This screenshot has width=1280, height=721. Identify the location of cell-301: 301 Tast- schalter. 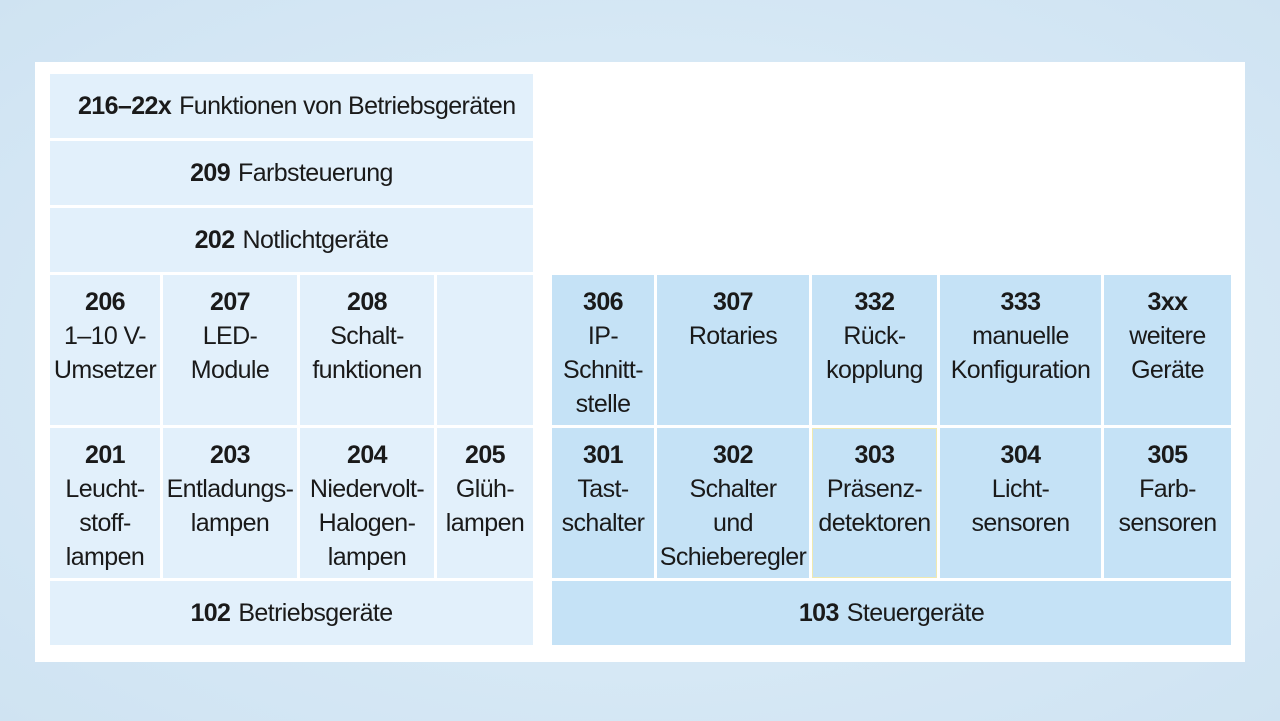
(603, 503).